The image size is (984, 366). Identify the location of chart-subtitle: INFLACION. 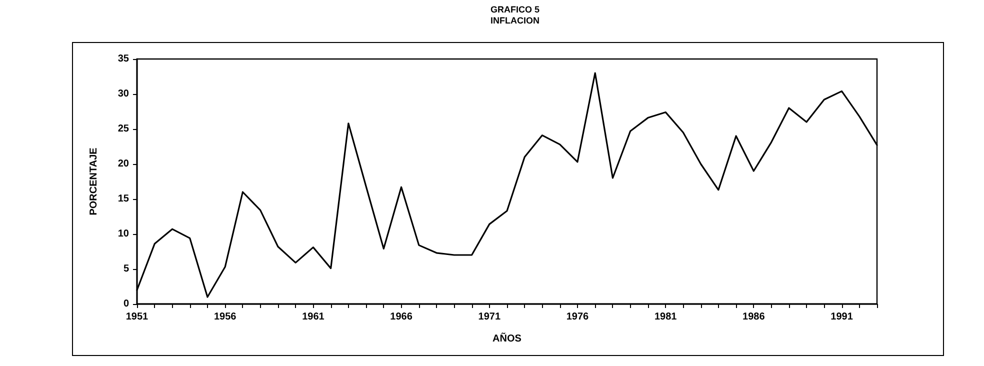
(515, 21).